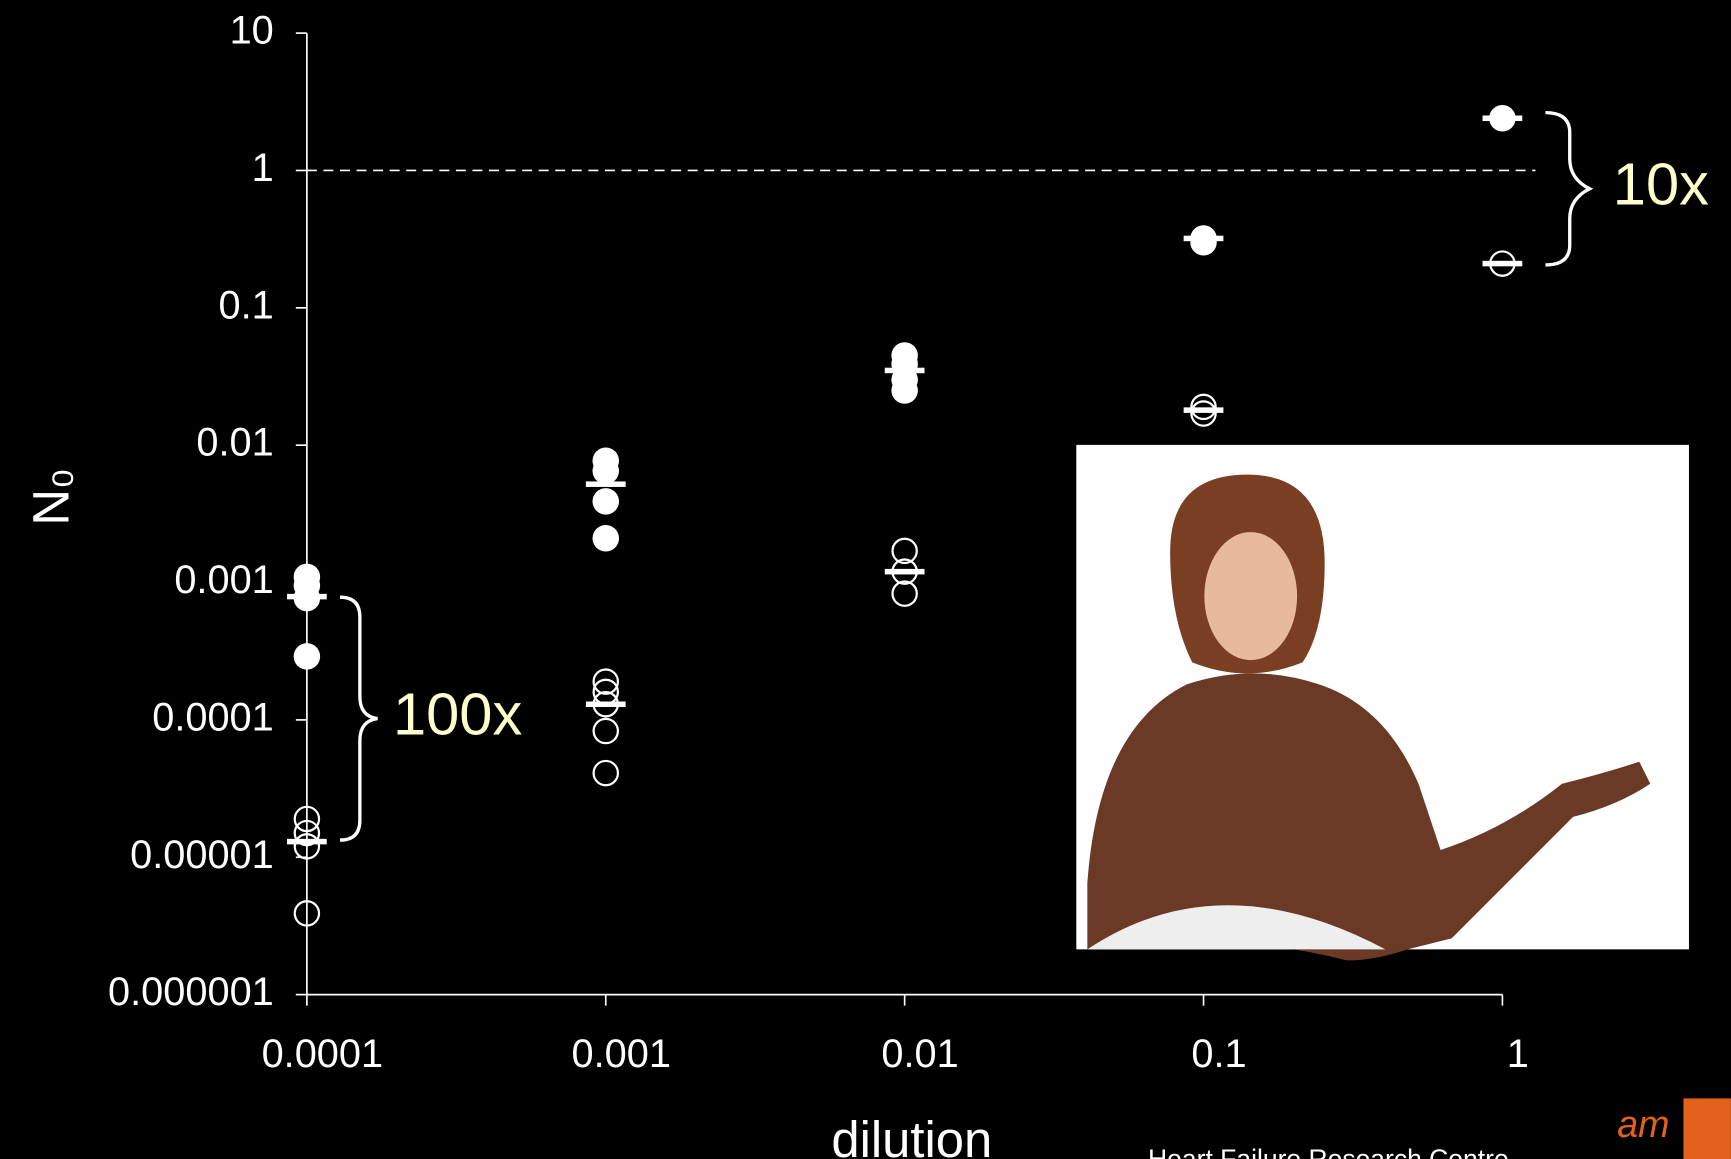 The image size is (1731, 1159). Describe the element at coordinates (911, 1135) in the screenshot. I see `x-axis-label: dilution` at that location.